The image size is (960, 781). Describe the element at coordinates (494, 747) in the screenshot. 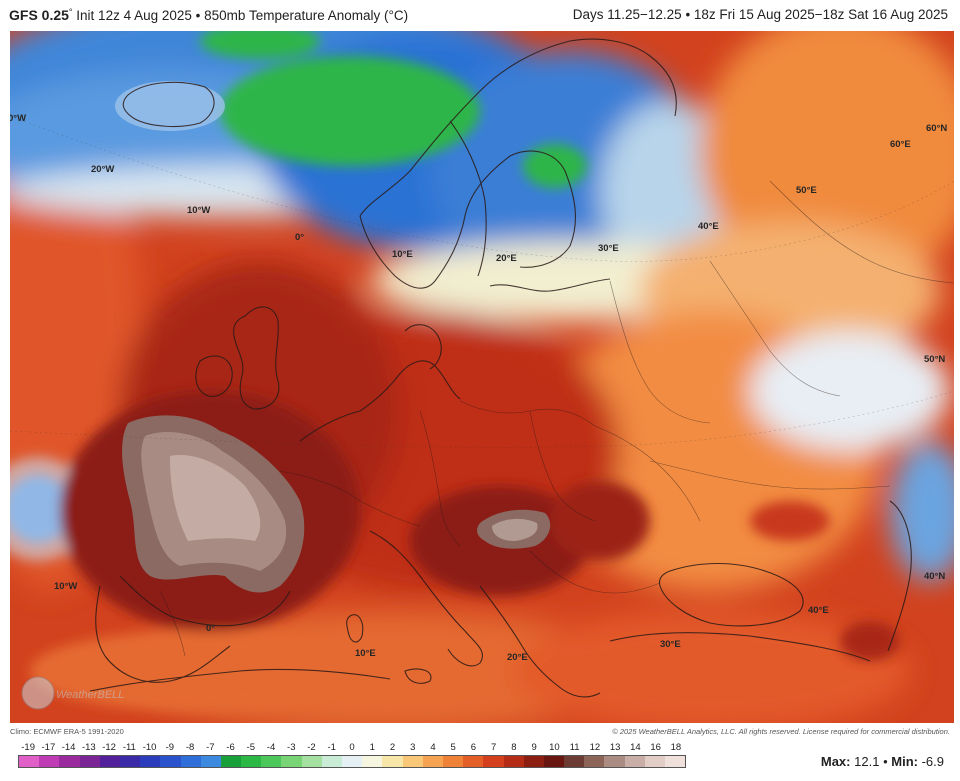

I see `colorbar-tick-label: 7` at that location.